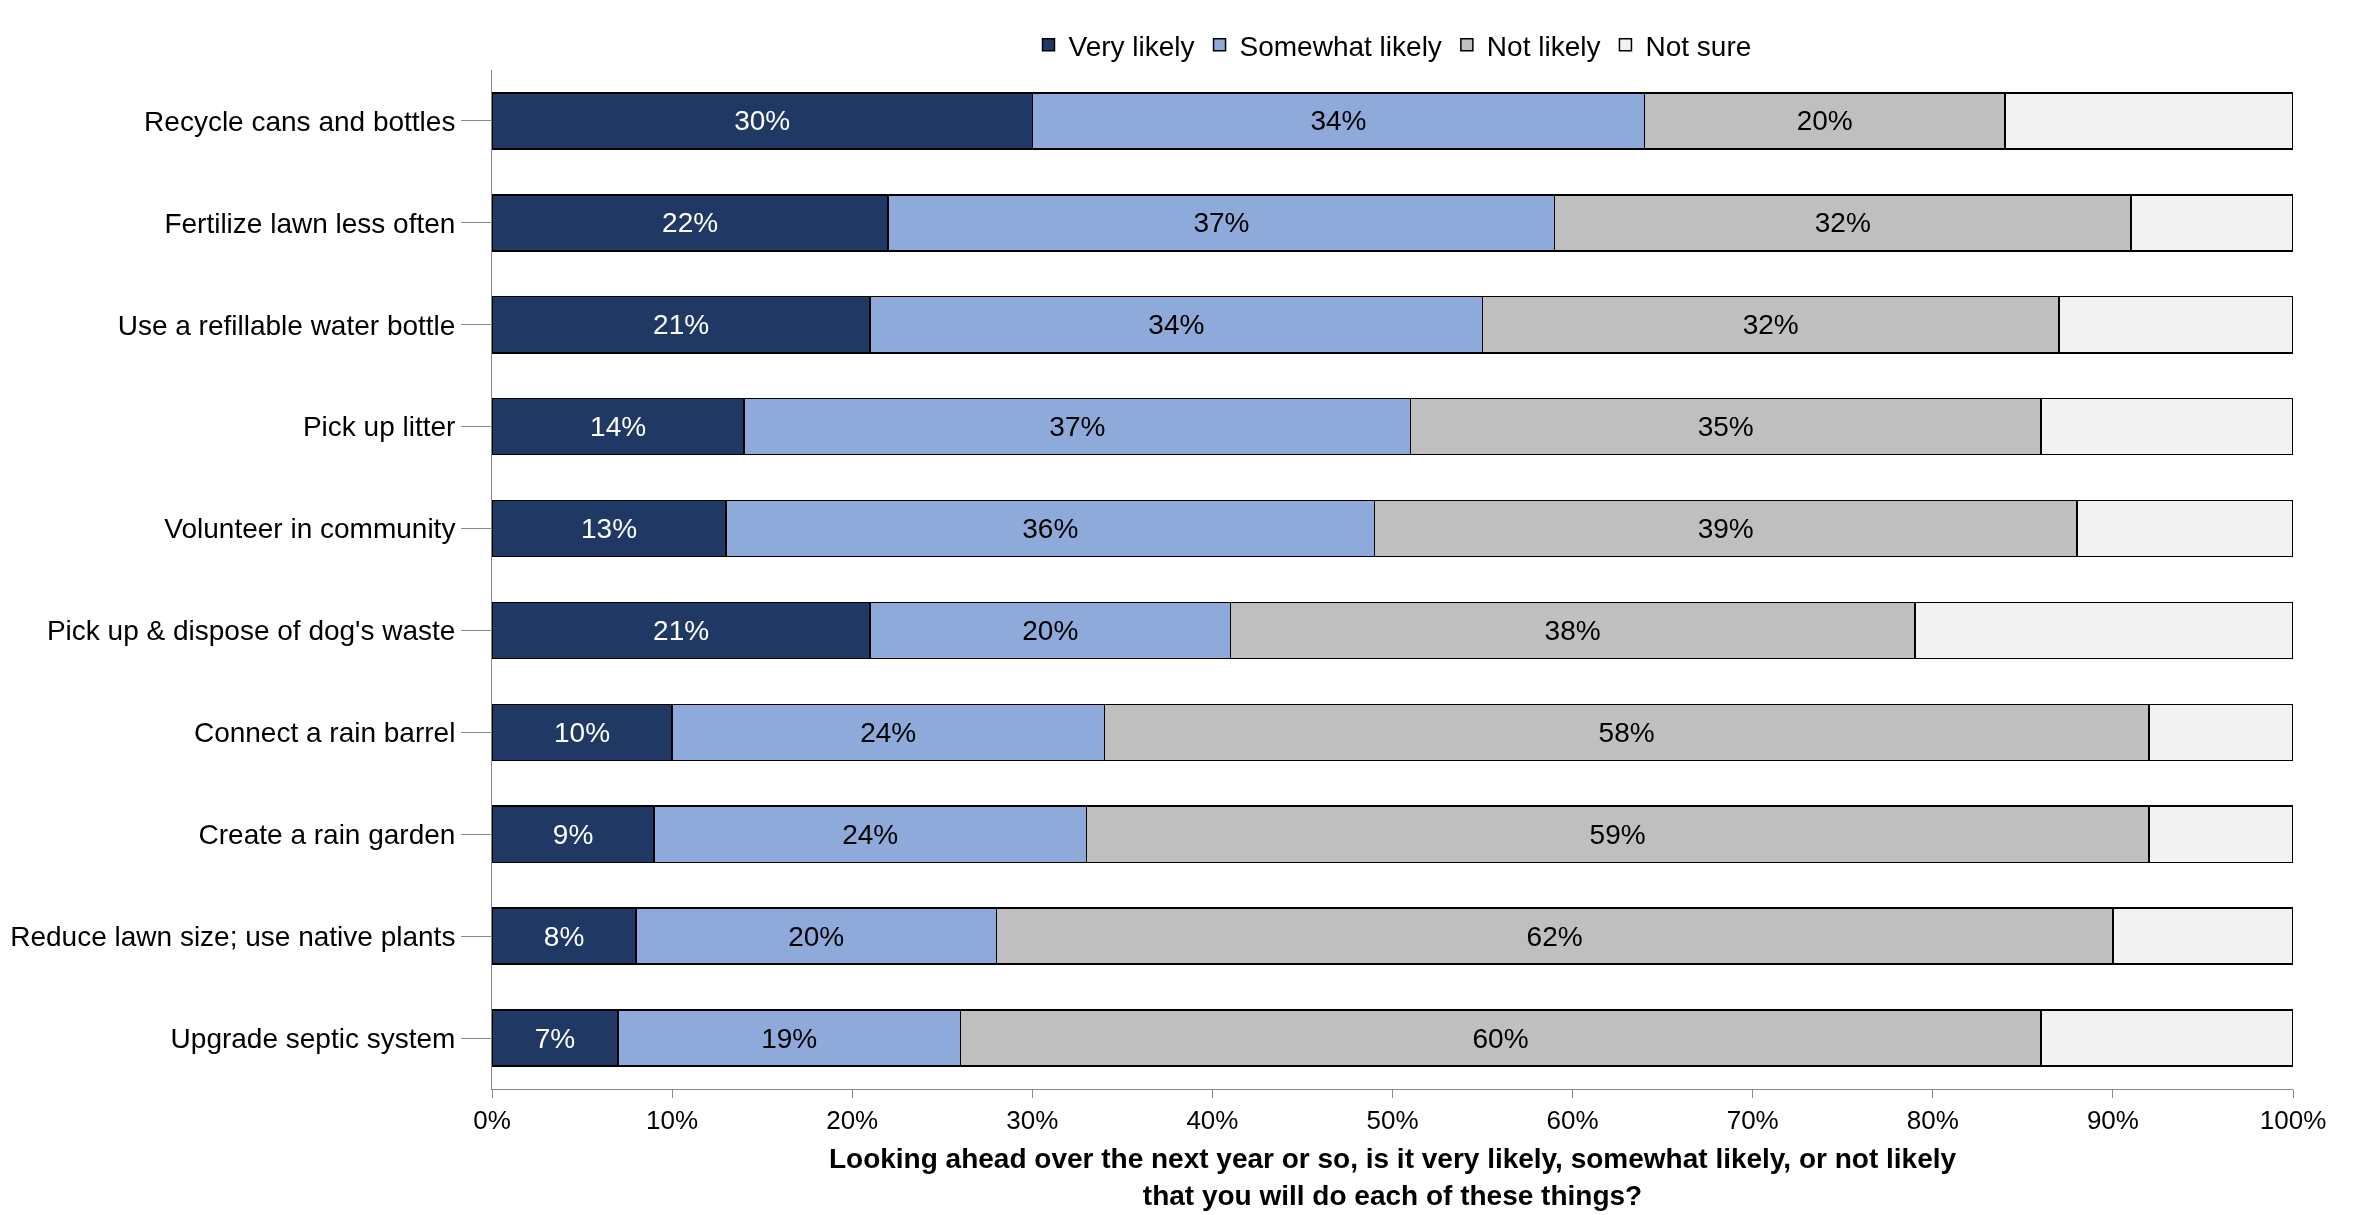 This screenshot has width=2363, height=1215. I want to click on data-label: 39%, so click(1725, 529).